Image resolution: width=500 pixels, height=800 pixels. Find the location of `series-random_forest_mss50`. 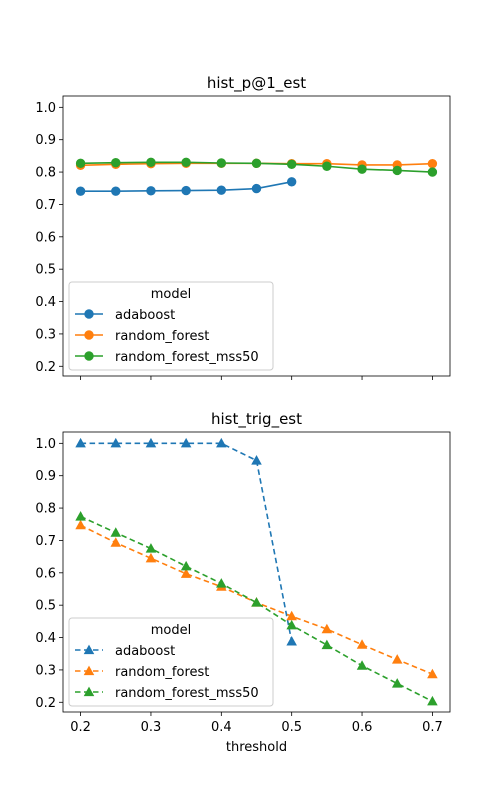

series-random_forest_mss50 is located at coordinates (256, 167).